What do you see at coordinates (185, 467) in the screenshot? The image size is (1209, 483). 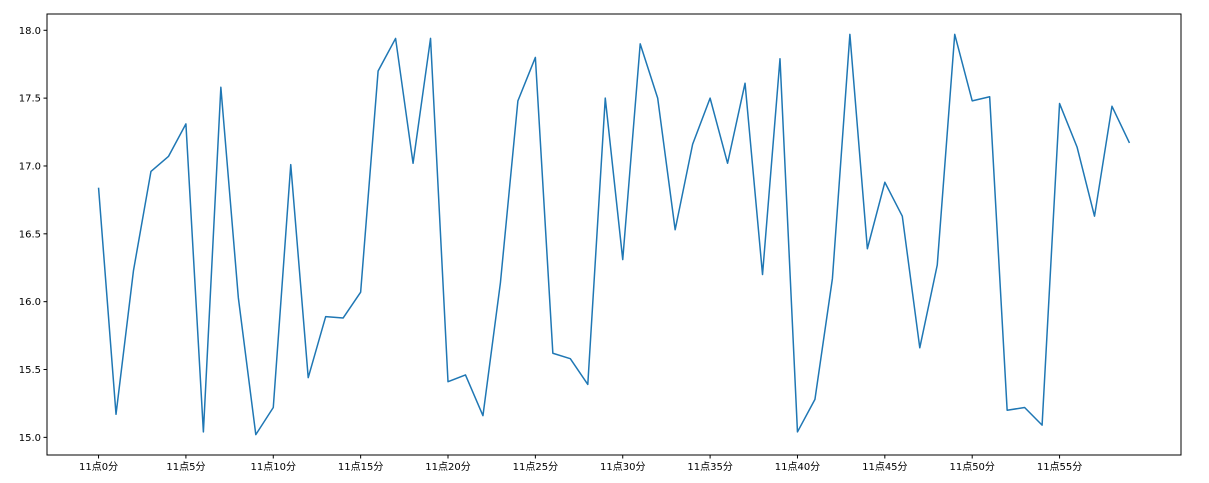 I see `x-tick-label: 11点5分` at bounding box center [185, 467].